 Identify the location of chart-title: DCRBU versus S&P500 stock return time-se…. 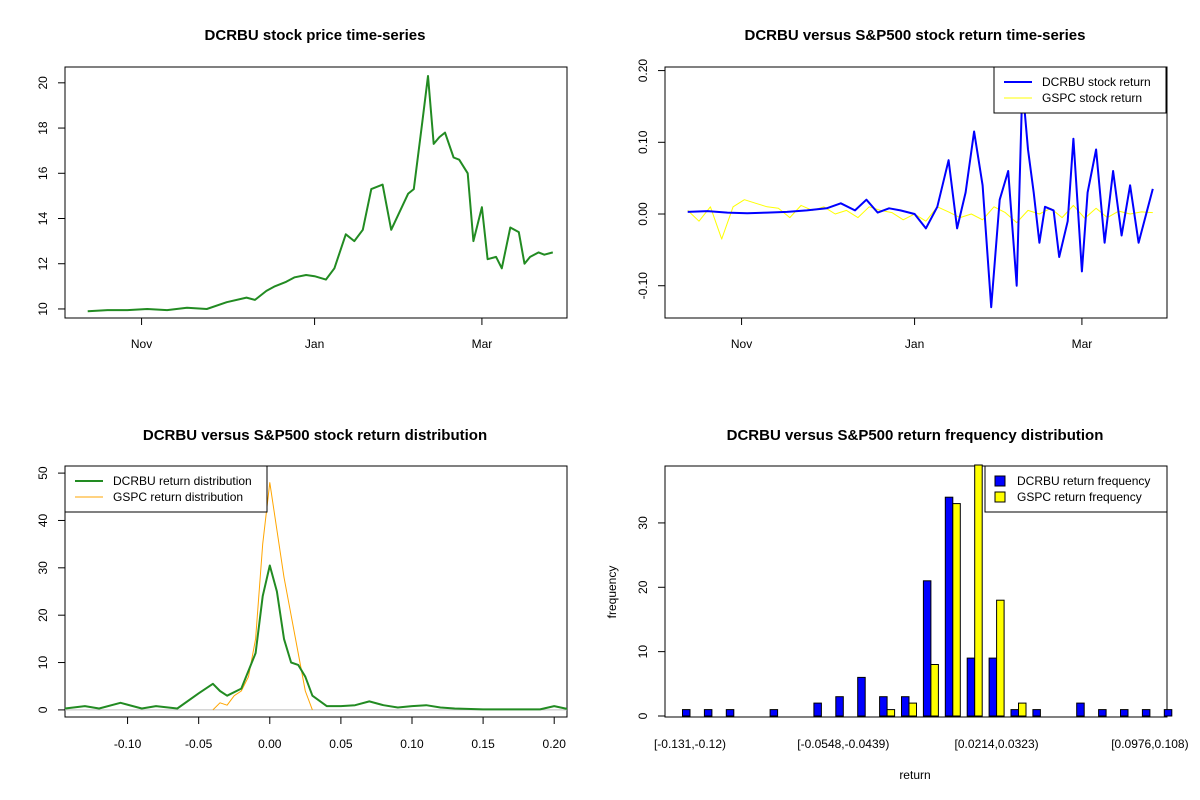
(915, 35).